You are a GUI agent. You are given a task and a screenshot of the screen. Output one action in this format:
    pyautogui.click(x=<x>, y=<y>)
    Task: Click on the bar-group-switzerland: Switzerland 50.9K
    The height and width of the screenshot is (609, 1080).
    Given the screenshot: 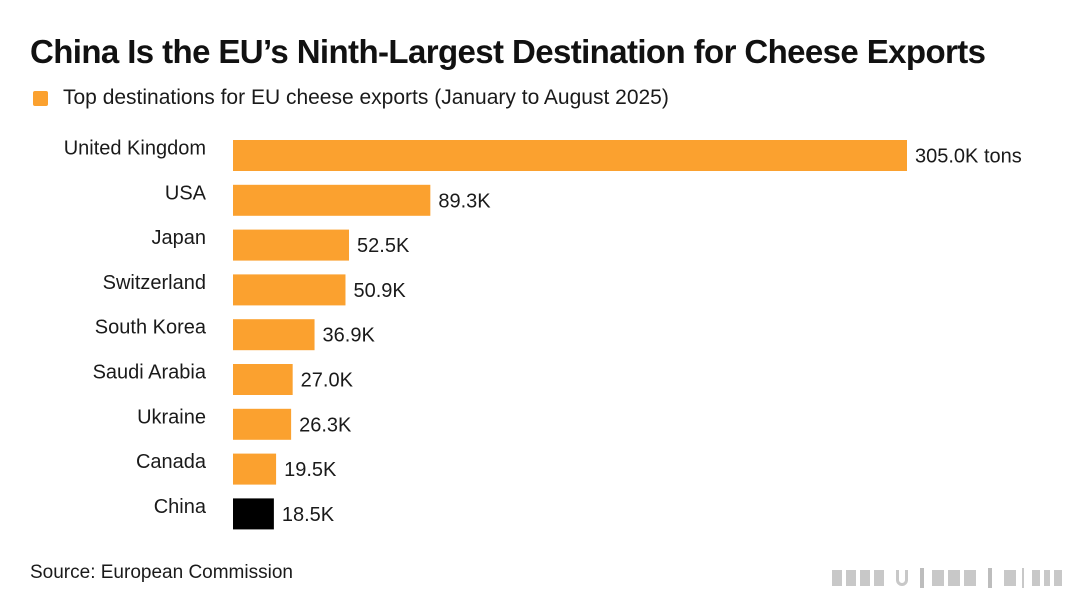 What is the action you would take?
    pyautogui.click(x=254, y=289)
    